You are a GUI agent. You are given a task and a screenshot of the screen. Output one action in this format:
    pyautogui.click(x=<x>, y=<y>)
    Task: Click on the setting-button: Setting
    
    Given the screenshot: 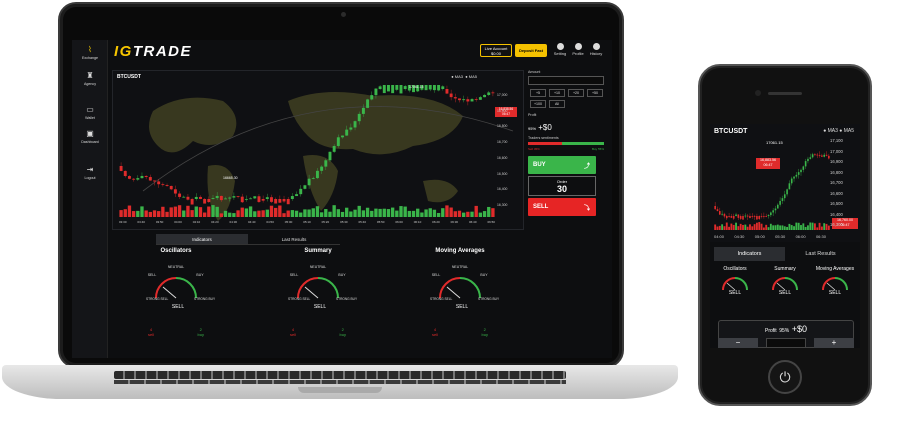 What is the action you would take?
    pyautogui.click(x=560, y=49)
    